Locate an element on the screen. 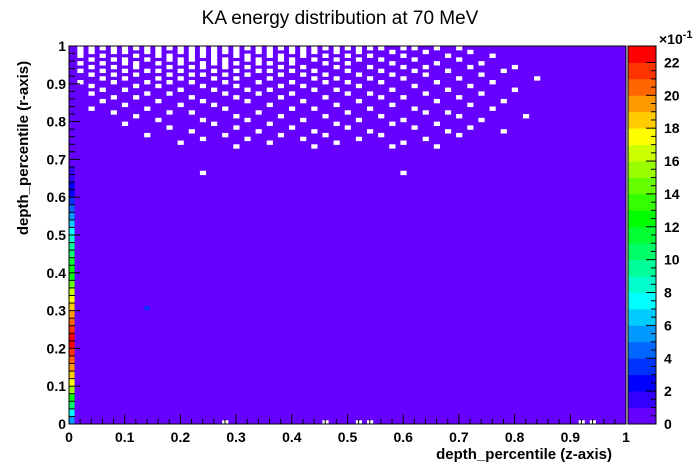 Image resolution: width=696 pixels, height=472 pixels. y-axis: 0 0.1 0.2 0.3 0.4 0.5 0.6 0.7 0.8 0.9 1 is located at coordinates (63, 235).